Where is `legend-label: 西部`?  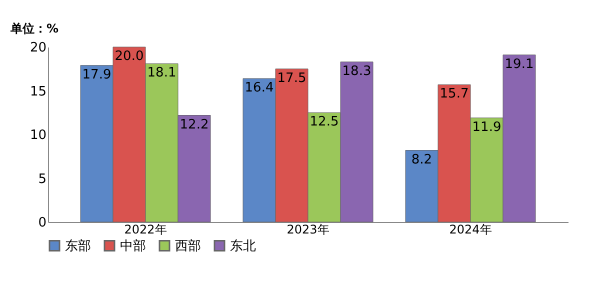
legend-label: 西部 is located at coordinates (188, 246).